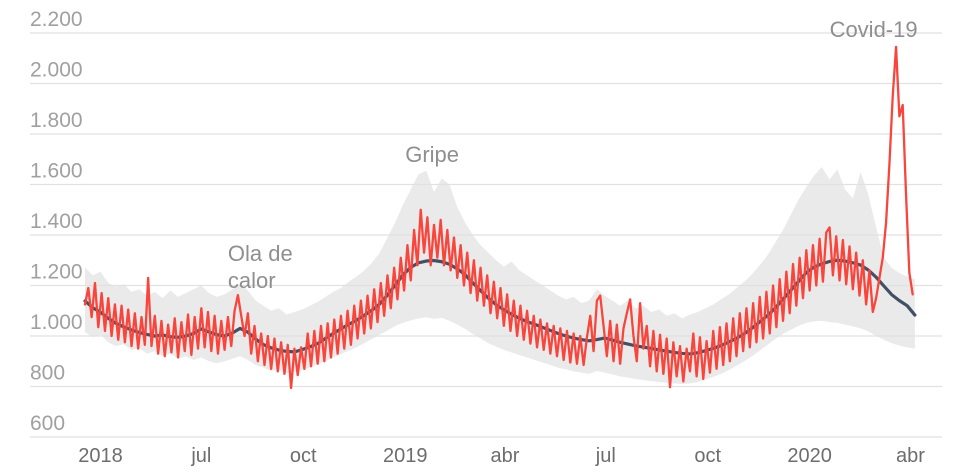 The height and width of the screenshot is (473, 960). I want to click on y-tick-label: 1.800, so click(56, 120).